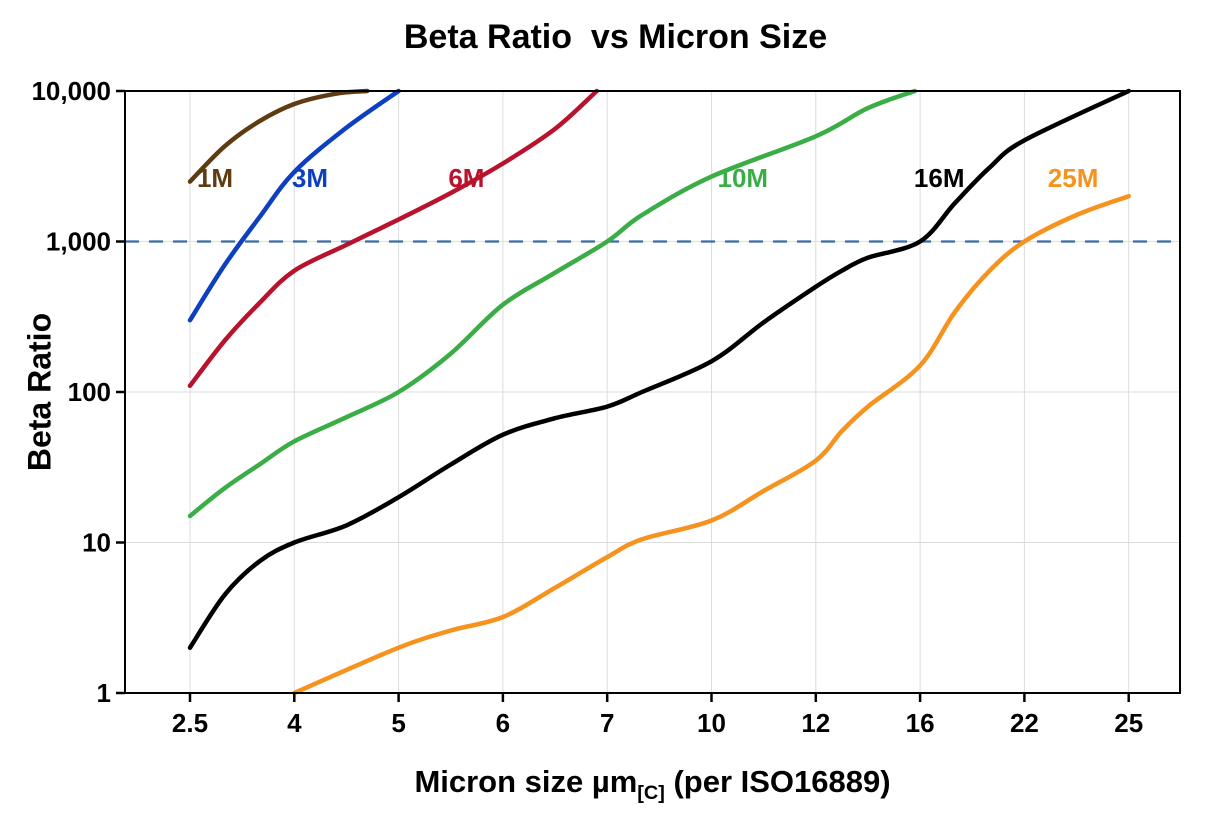 This screenshot has height=830, width=1231. Describe the element at coordinates (96, 543) in the screenshot. I see `y-tick-label: 10` at that location.